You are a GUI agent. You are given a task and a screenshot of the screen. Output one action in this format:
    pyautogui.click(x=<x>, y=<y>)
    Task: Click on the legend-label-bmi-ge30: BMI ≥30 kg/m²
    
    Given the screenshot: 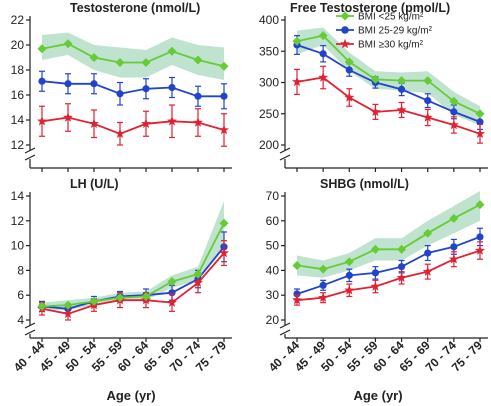 What is the action you would take?
    pyautogui.click(x=391, y=45)
    